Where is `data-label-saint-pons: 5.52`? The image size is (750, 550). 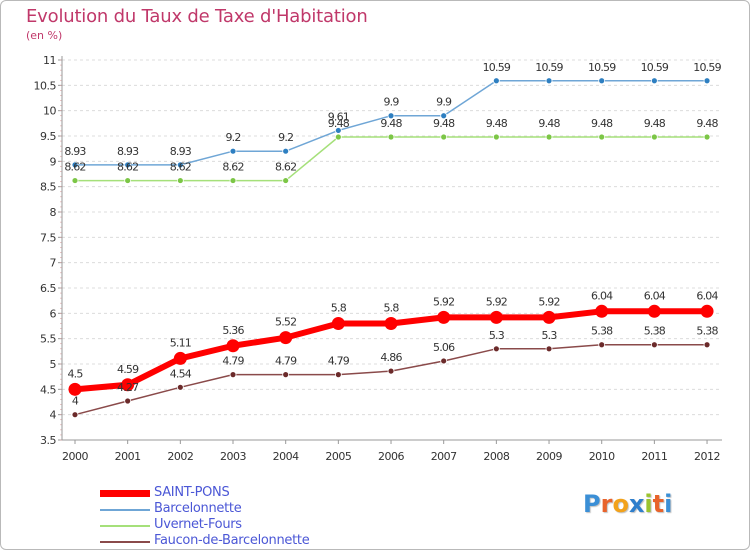 data-label-saint-pons: 5.52 is located at coordinates (285, 322).